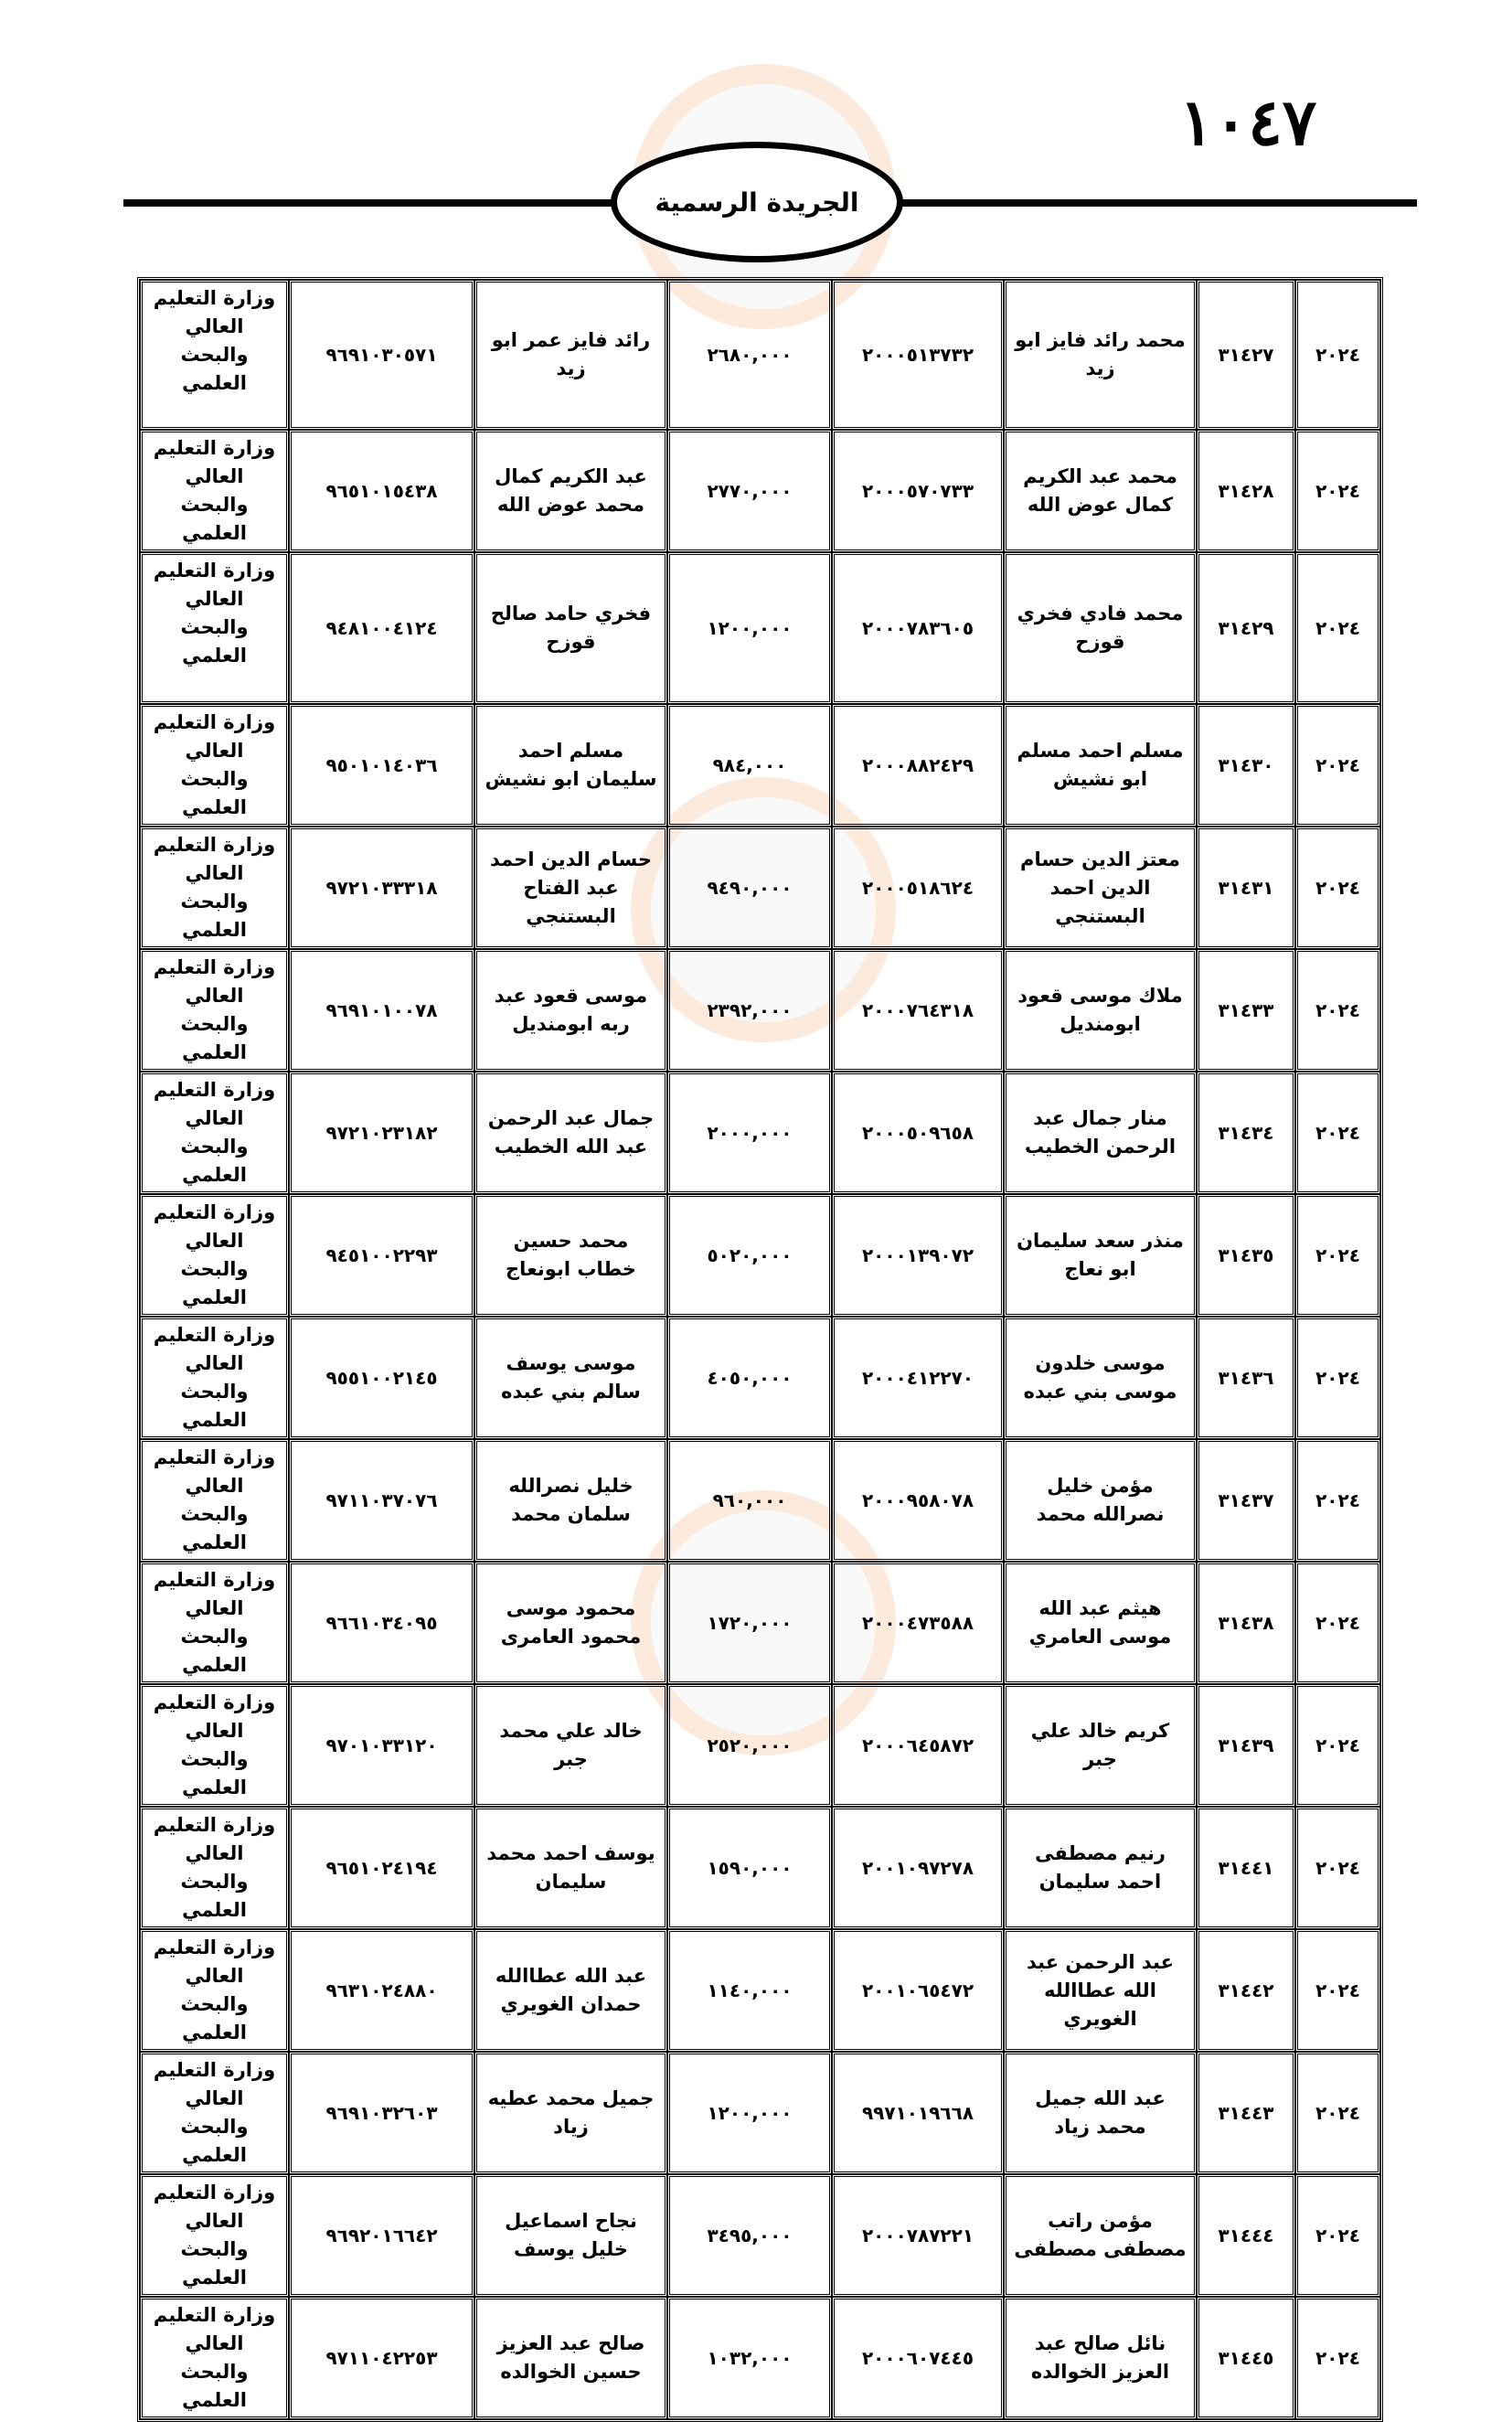  I want to click on guardian-id-cell: ٩٤٨١٠٠٤١٢٤, so click(381, 628).